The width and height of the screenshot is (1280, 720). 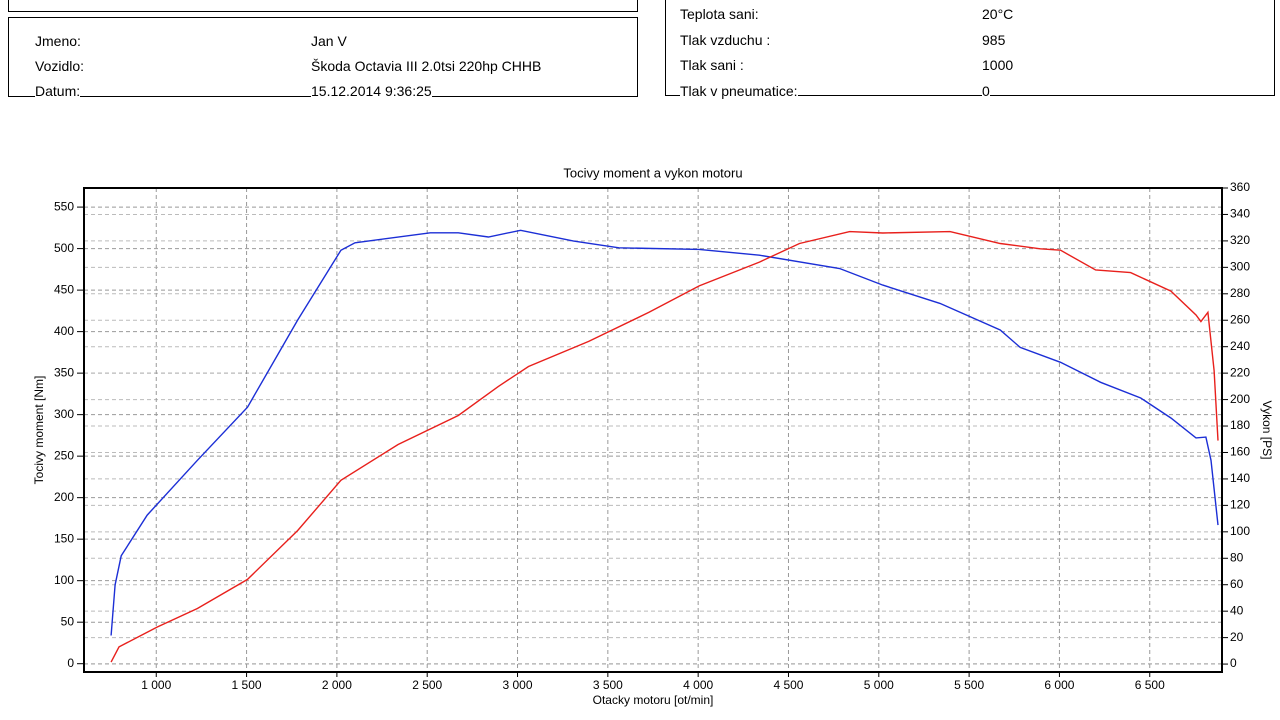 What do you see at coordinates (1267, 430) in the screenshot?
I see `y2-axis-label: Vykon [PS]` at bounding box center [1267, 430].